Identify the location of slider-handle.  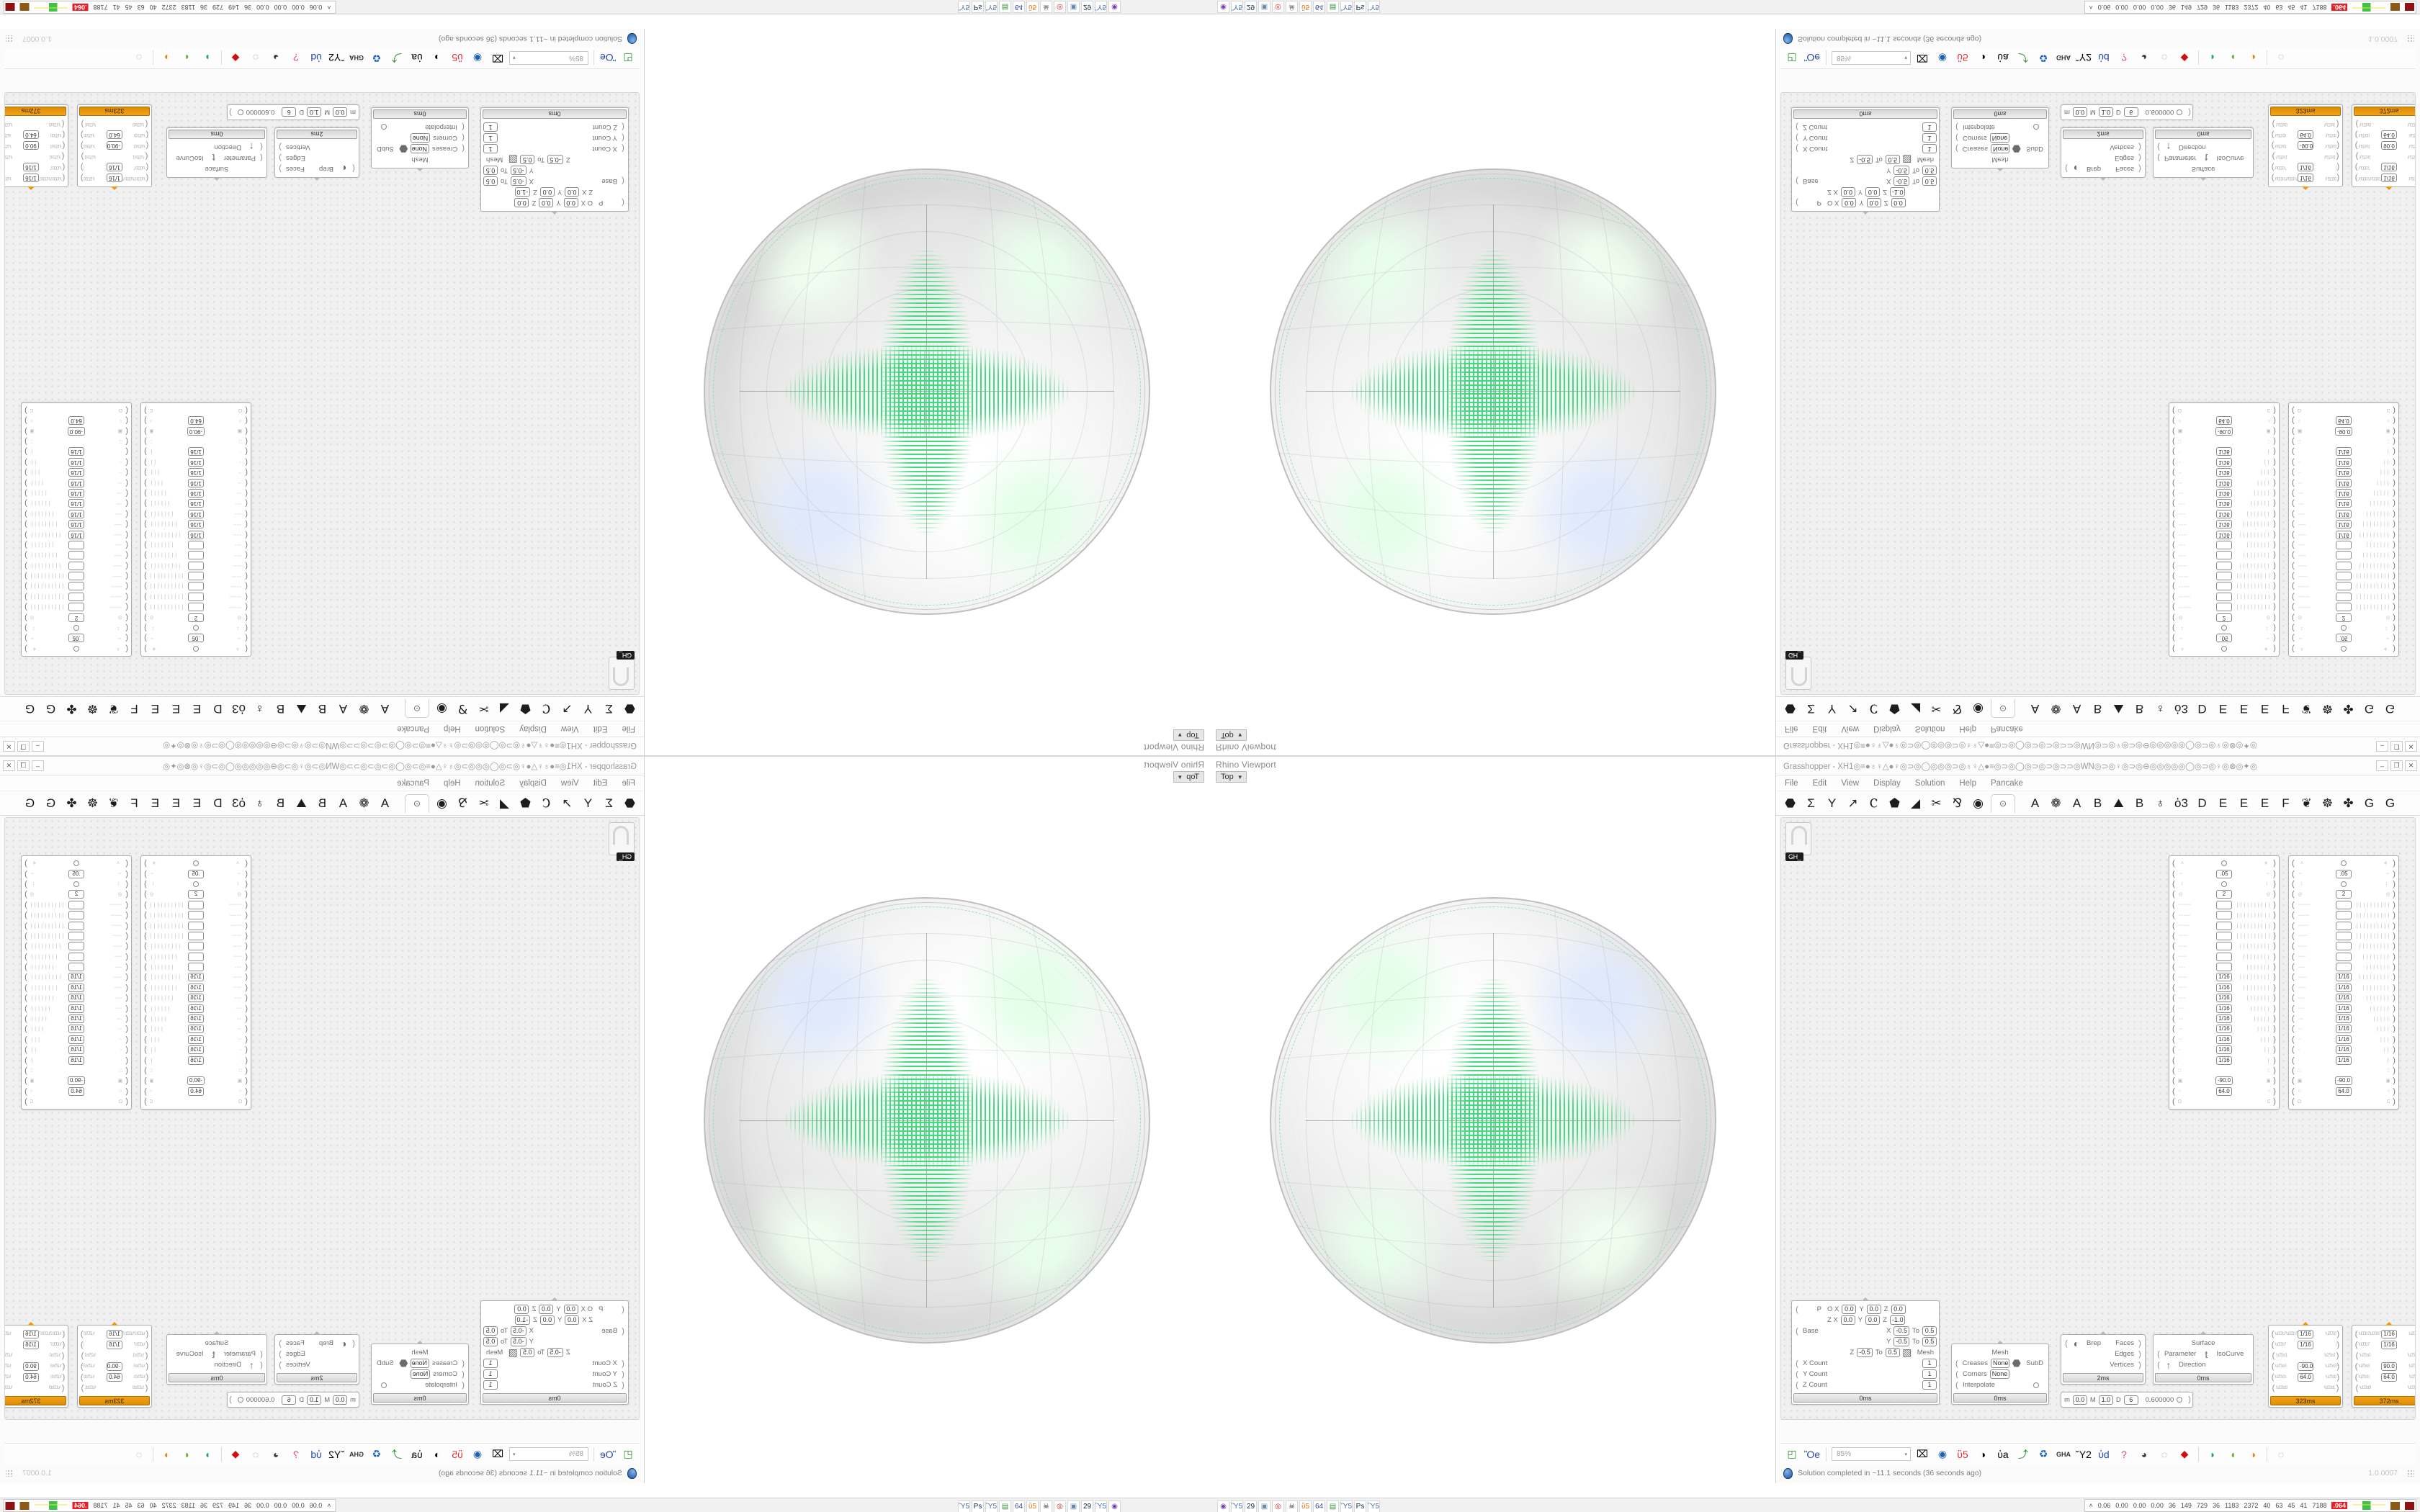
(2180, 1400).